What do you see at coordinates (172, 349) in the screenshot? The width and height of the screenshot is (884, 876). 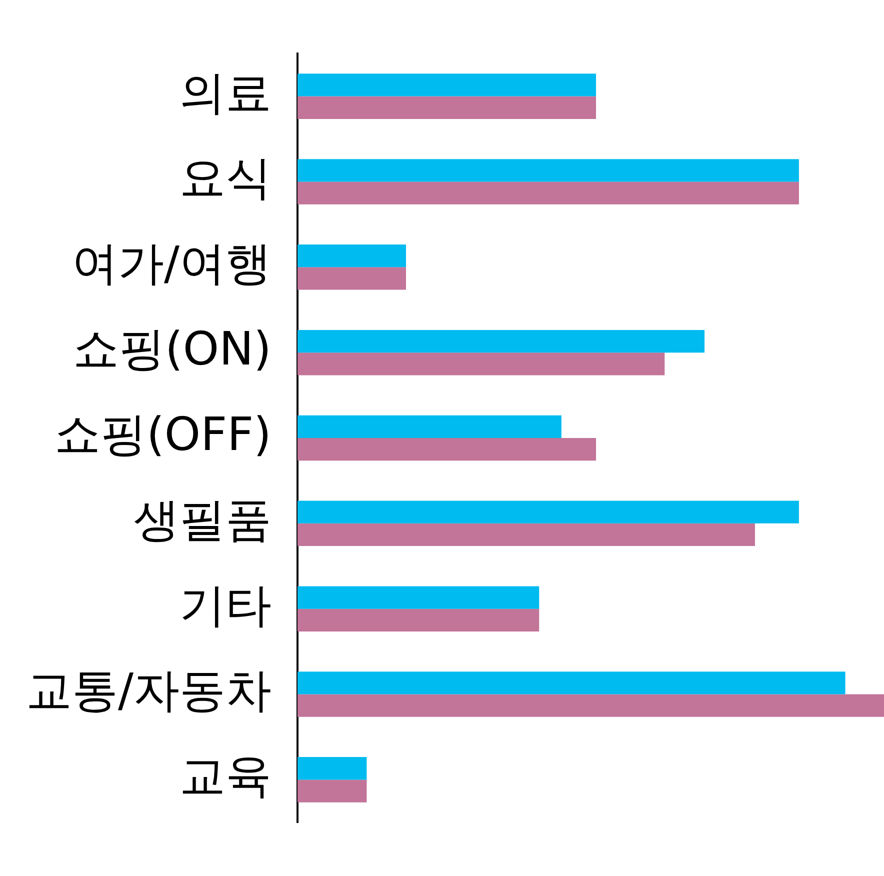 I see `y-tick-label: 쇼핑(ON)` at bounding box center [172, 349].